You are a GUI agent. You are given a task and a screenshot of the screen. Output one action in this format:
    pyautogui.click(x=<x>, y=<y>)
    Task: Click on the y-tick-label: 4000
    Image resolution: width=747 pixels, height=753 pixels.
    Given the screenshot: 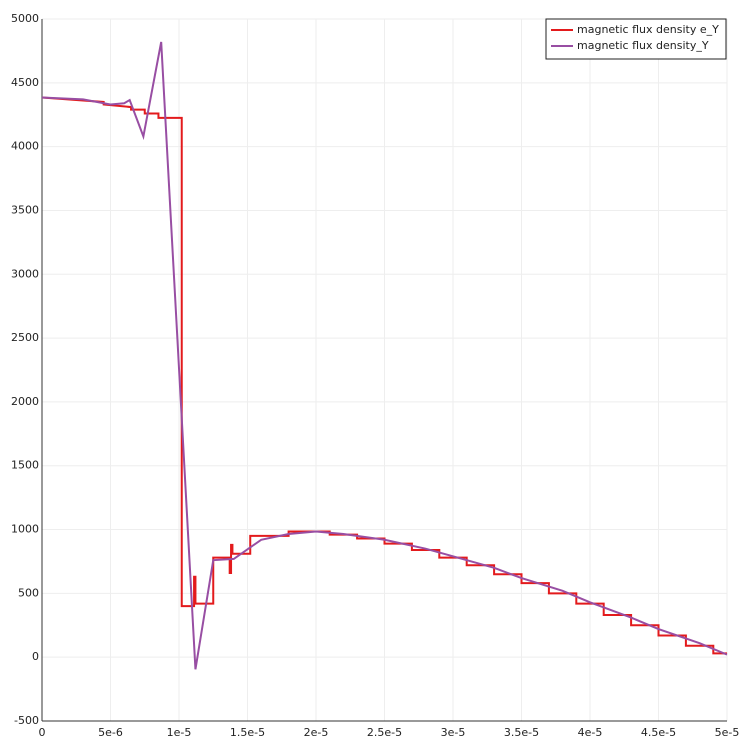 What is the action you would take?
    pyautogui.click(x=25, y=146)
    